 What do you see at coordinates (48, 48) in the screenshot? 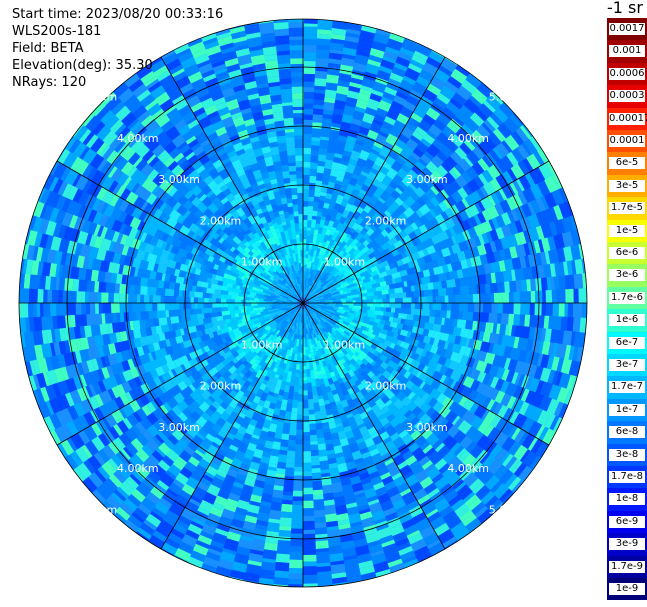
I see `field-text: Field: BETA` at bounding box center [48, 48].